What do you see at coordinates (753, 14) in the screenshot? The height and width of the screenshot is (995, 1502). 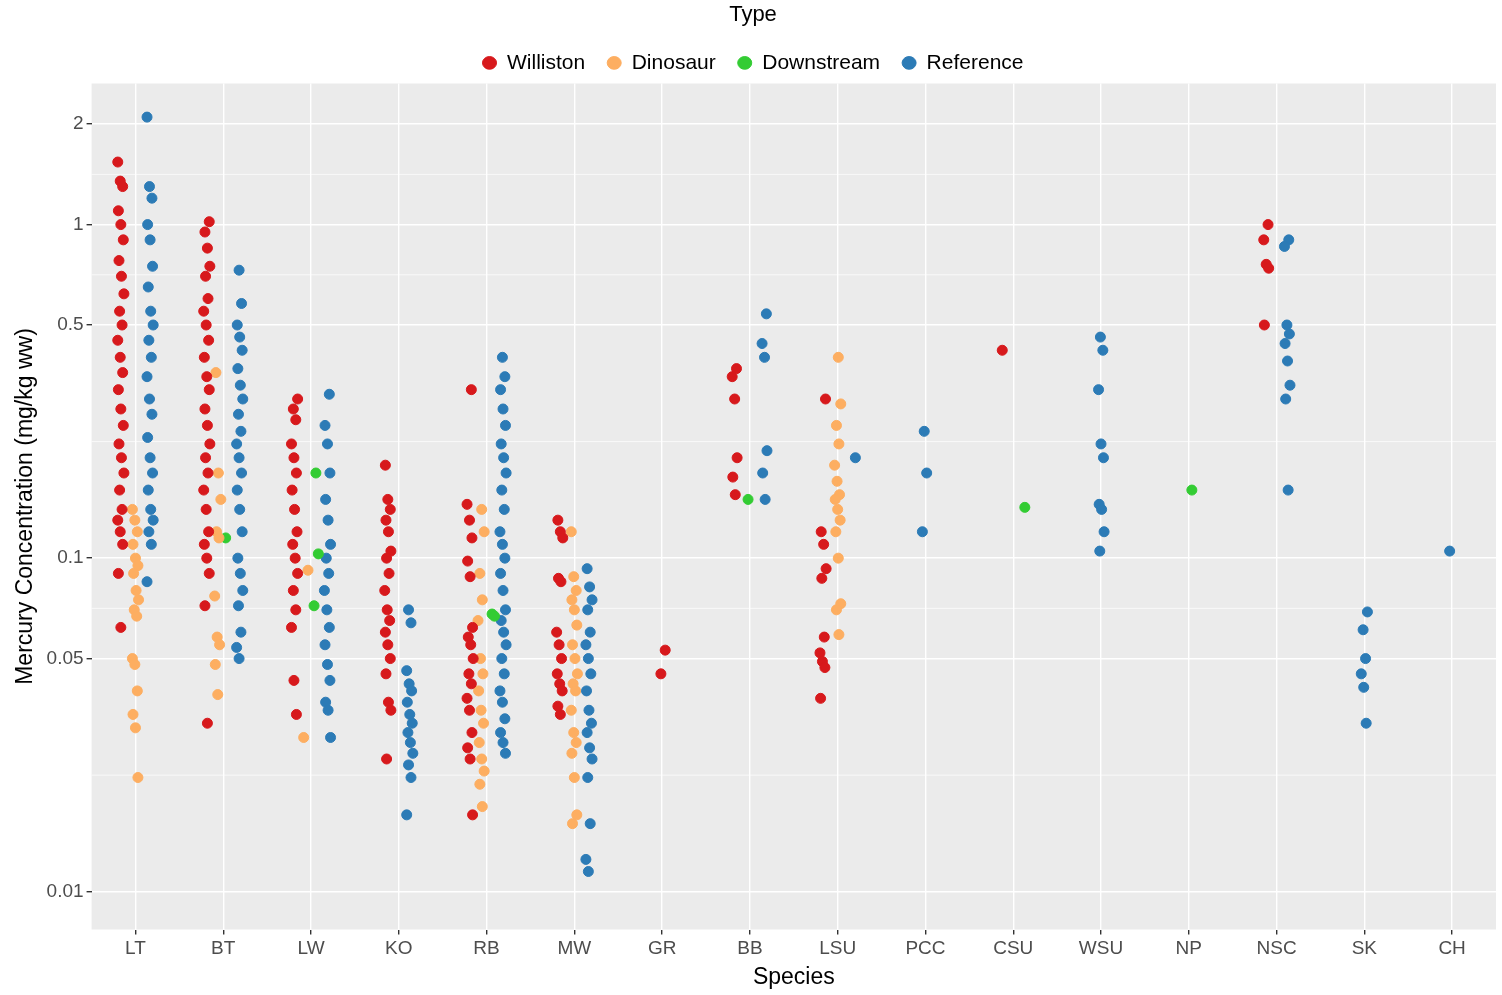 I see `legend-title: Type` at bounding box center [753, 14].